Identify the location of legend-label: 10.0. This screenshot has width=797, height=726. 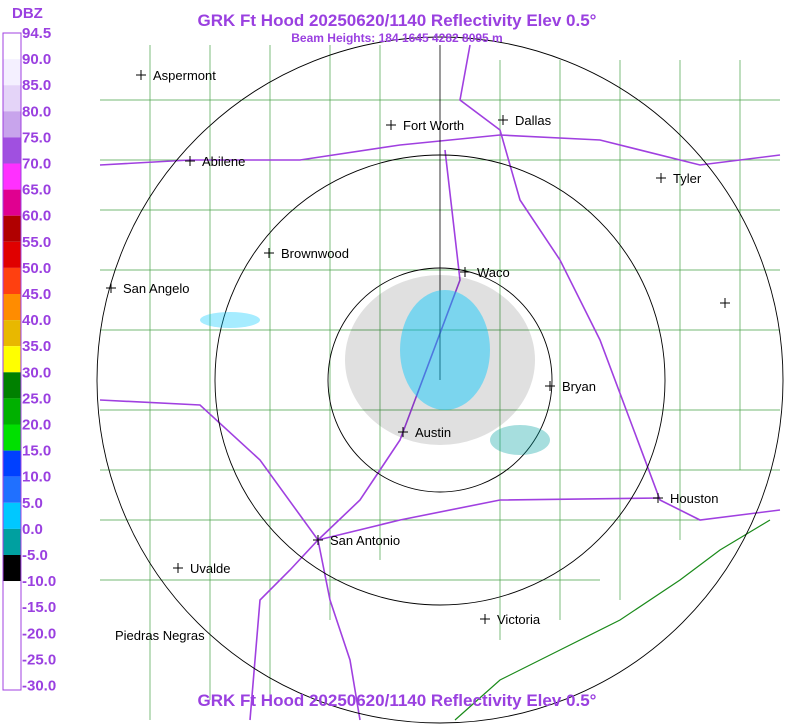
(36, 477).